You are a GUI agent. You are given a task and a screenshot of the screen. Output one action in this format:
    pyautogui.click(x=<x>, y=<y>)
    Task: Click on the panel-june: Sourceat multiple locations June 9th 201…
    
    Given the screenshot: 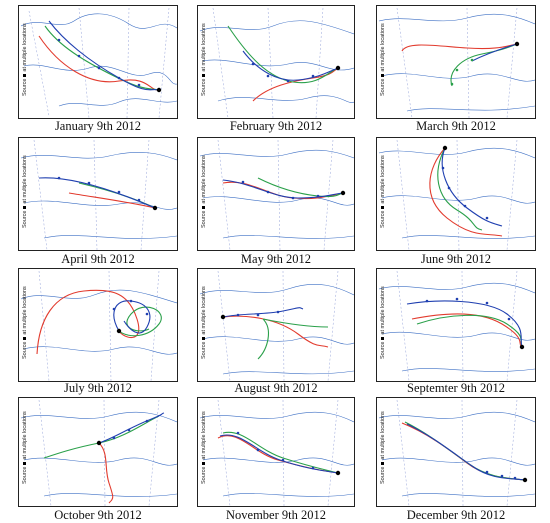 What is the action you would take?
    pyautogui.click(x=456, y=201)
    